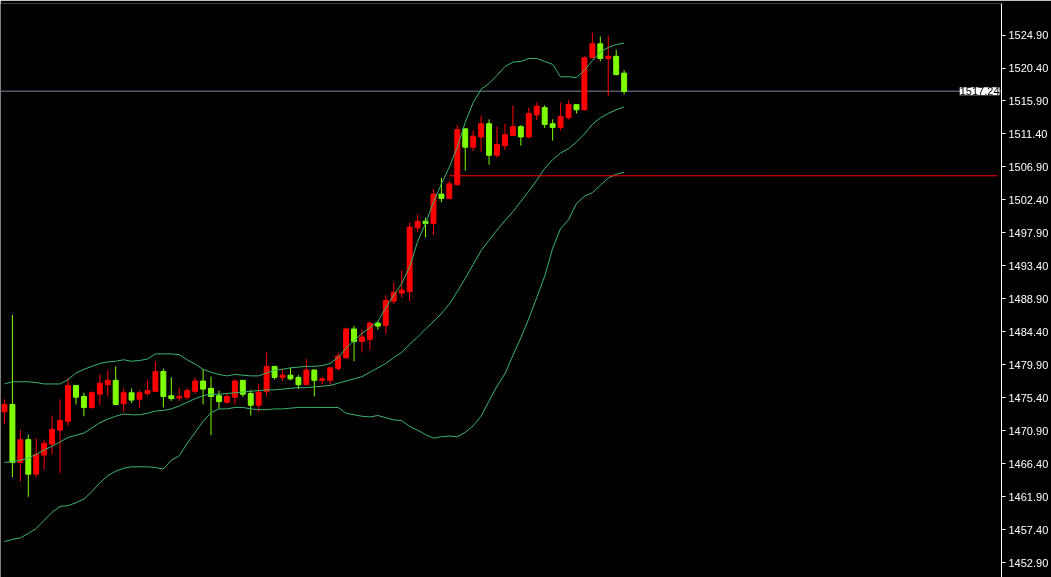 The width and height of the screenshot is (1051, 577). What do you see at coordinates (1028, 35) in the screenshot?
I see `y-tick-label: 1524.90` at bounding box center [1028, 35].